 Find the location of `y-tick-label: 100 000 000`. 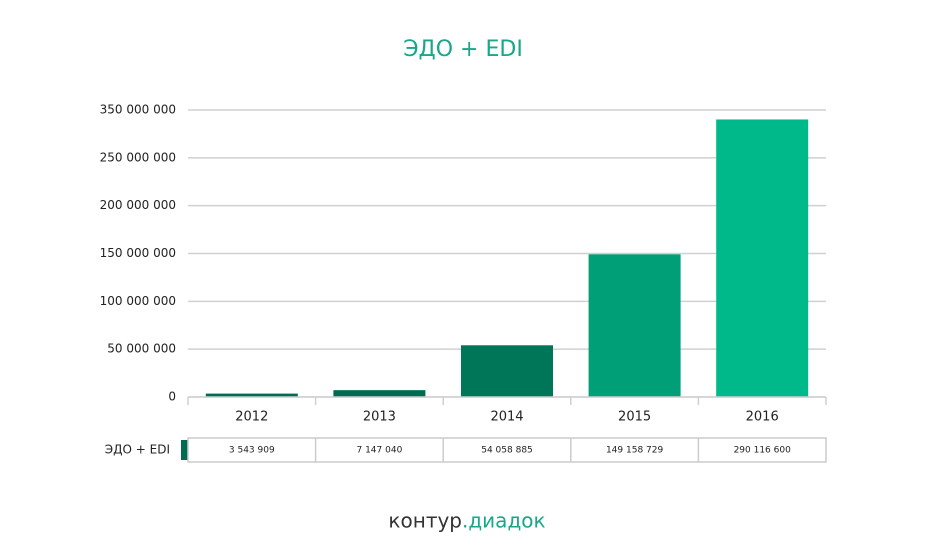

y-tick-label: 100 000 000 is located at coordinates (138, 301).